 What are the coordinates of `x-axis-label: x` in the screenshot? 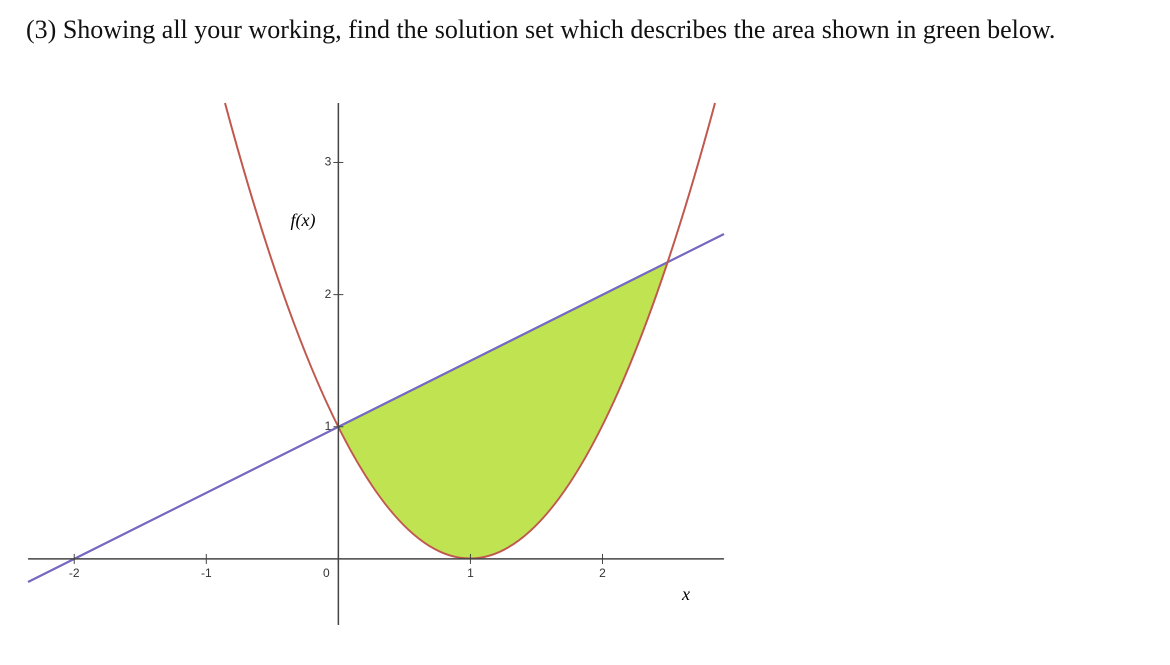 It's located at (685, 594).